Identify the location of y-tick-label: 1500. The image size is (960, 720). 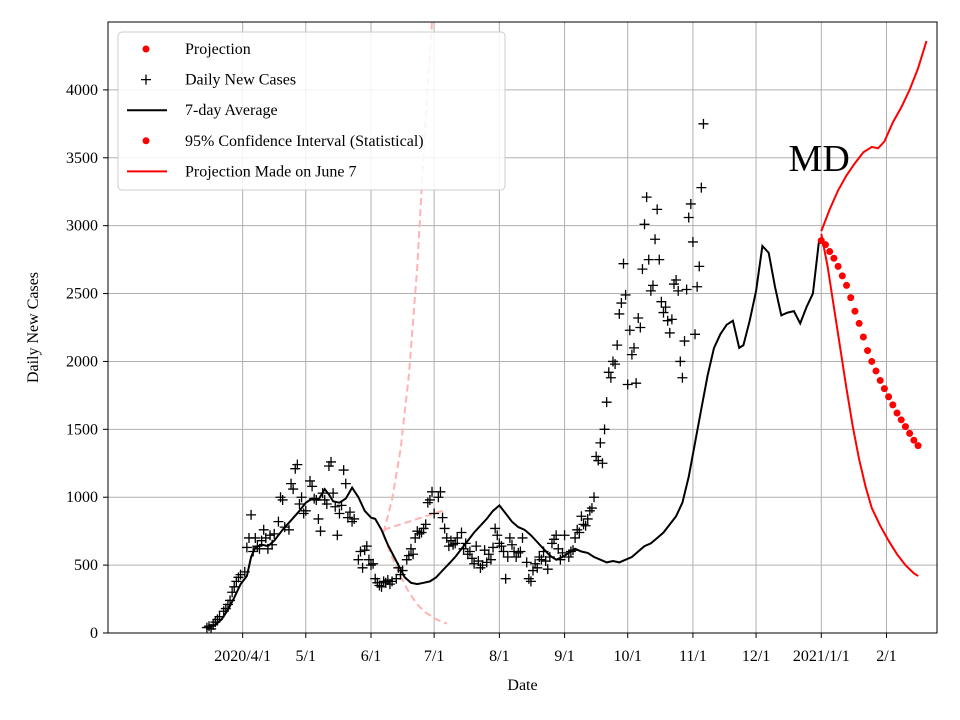
(82, 429).